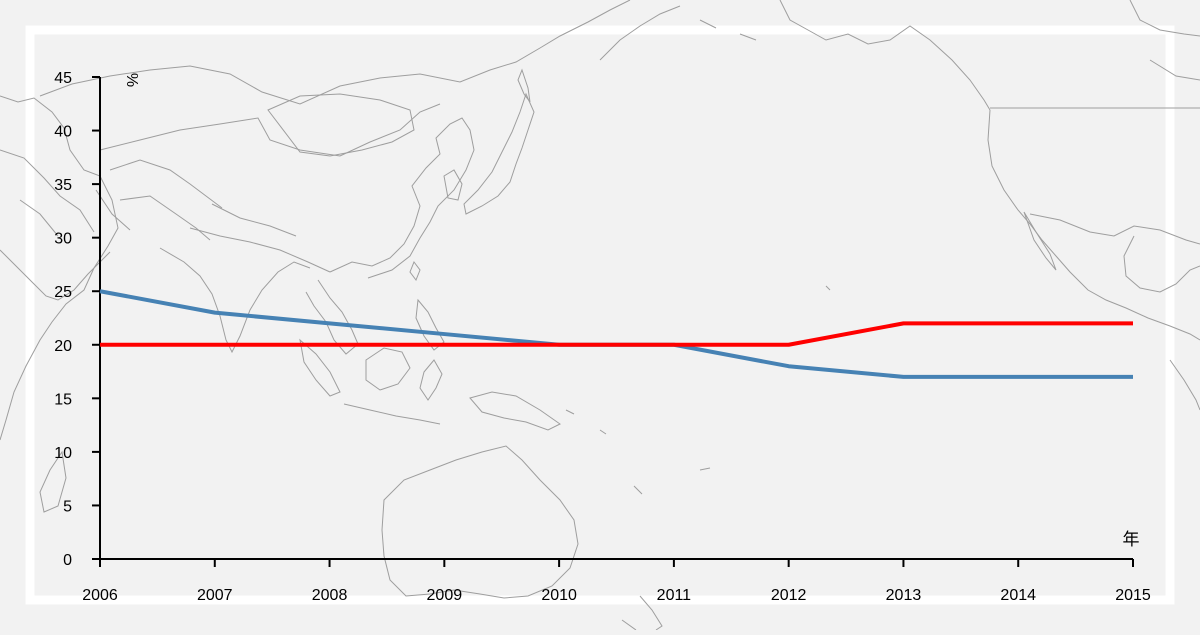 The height and width of the screenshot is (635, 1200). What do you see at coordinates (392, 414) in the screenshot?
I see `map-coast-java` at bounding box center [392, 414].